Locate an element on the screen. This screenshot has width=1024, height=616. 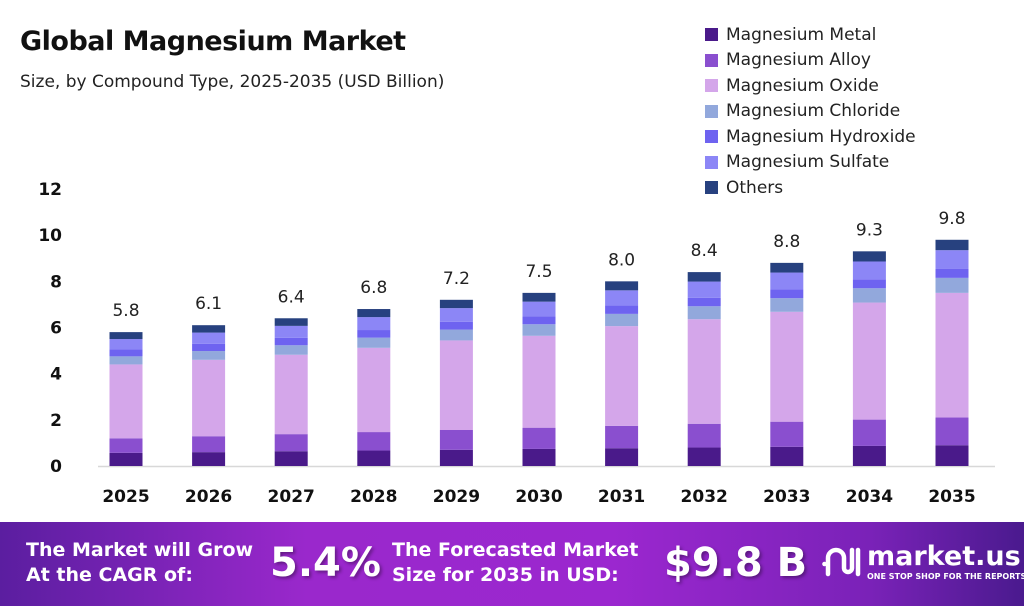
x-tick-label: 2032 is located at coordinates (704, 497).